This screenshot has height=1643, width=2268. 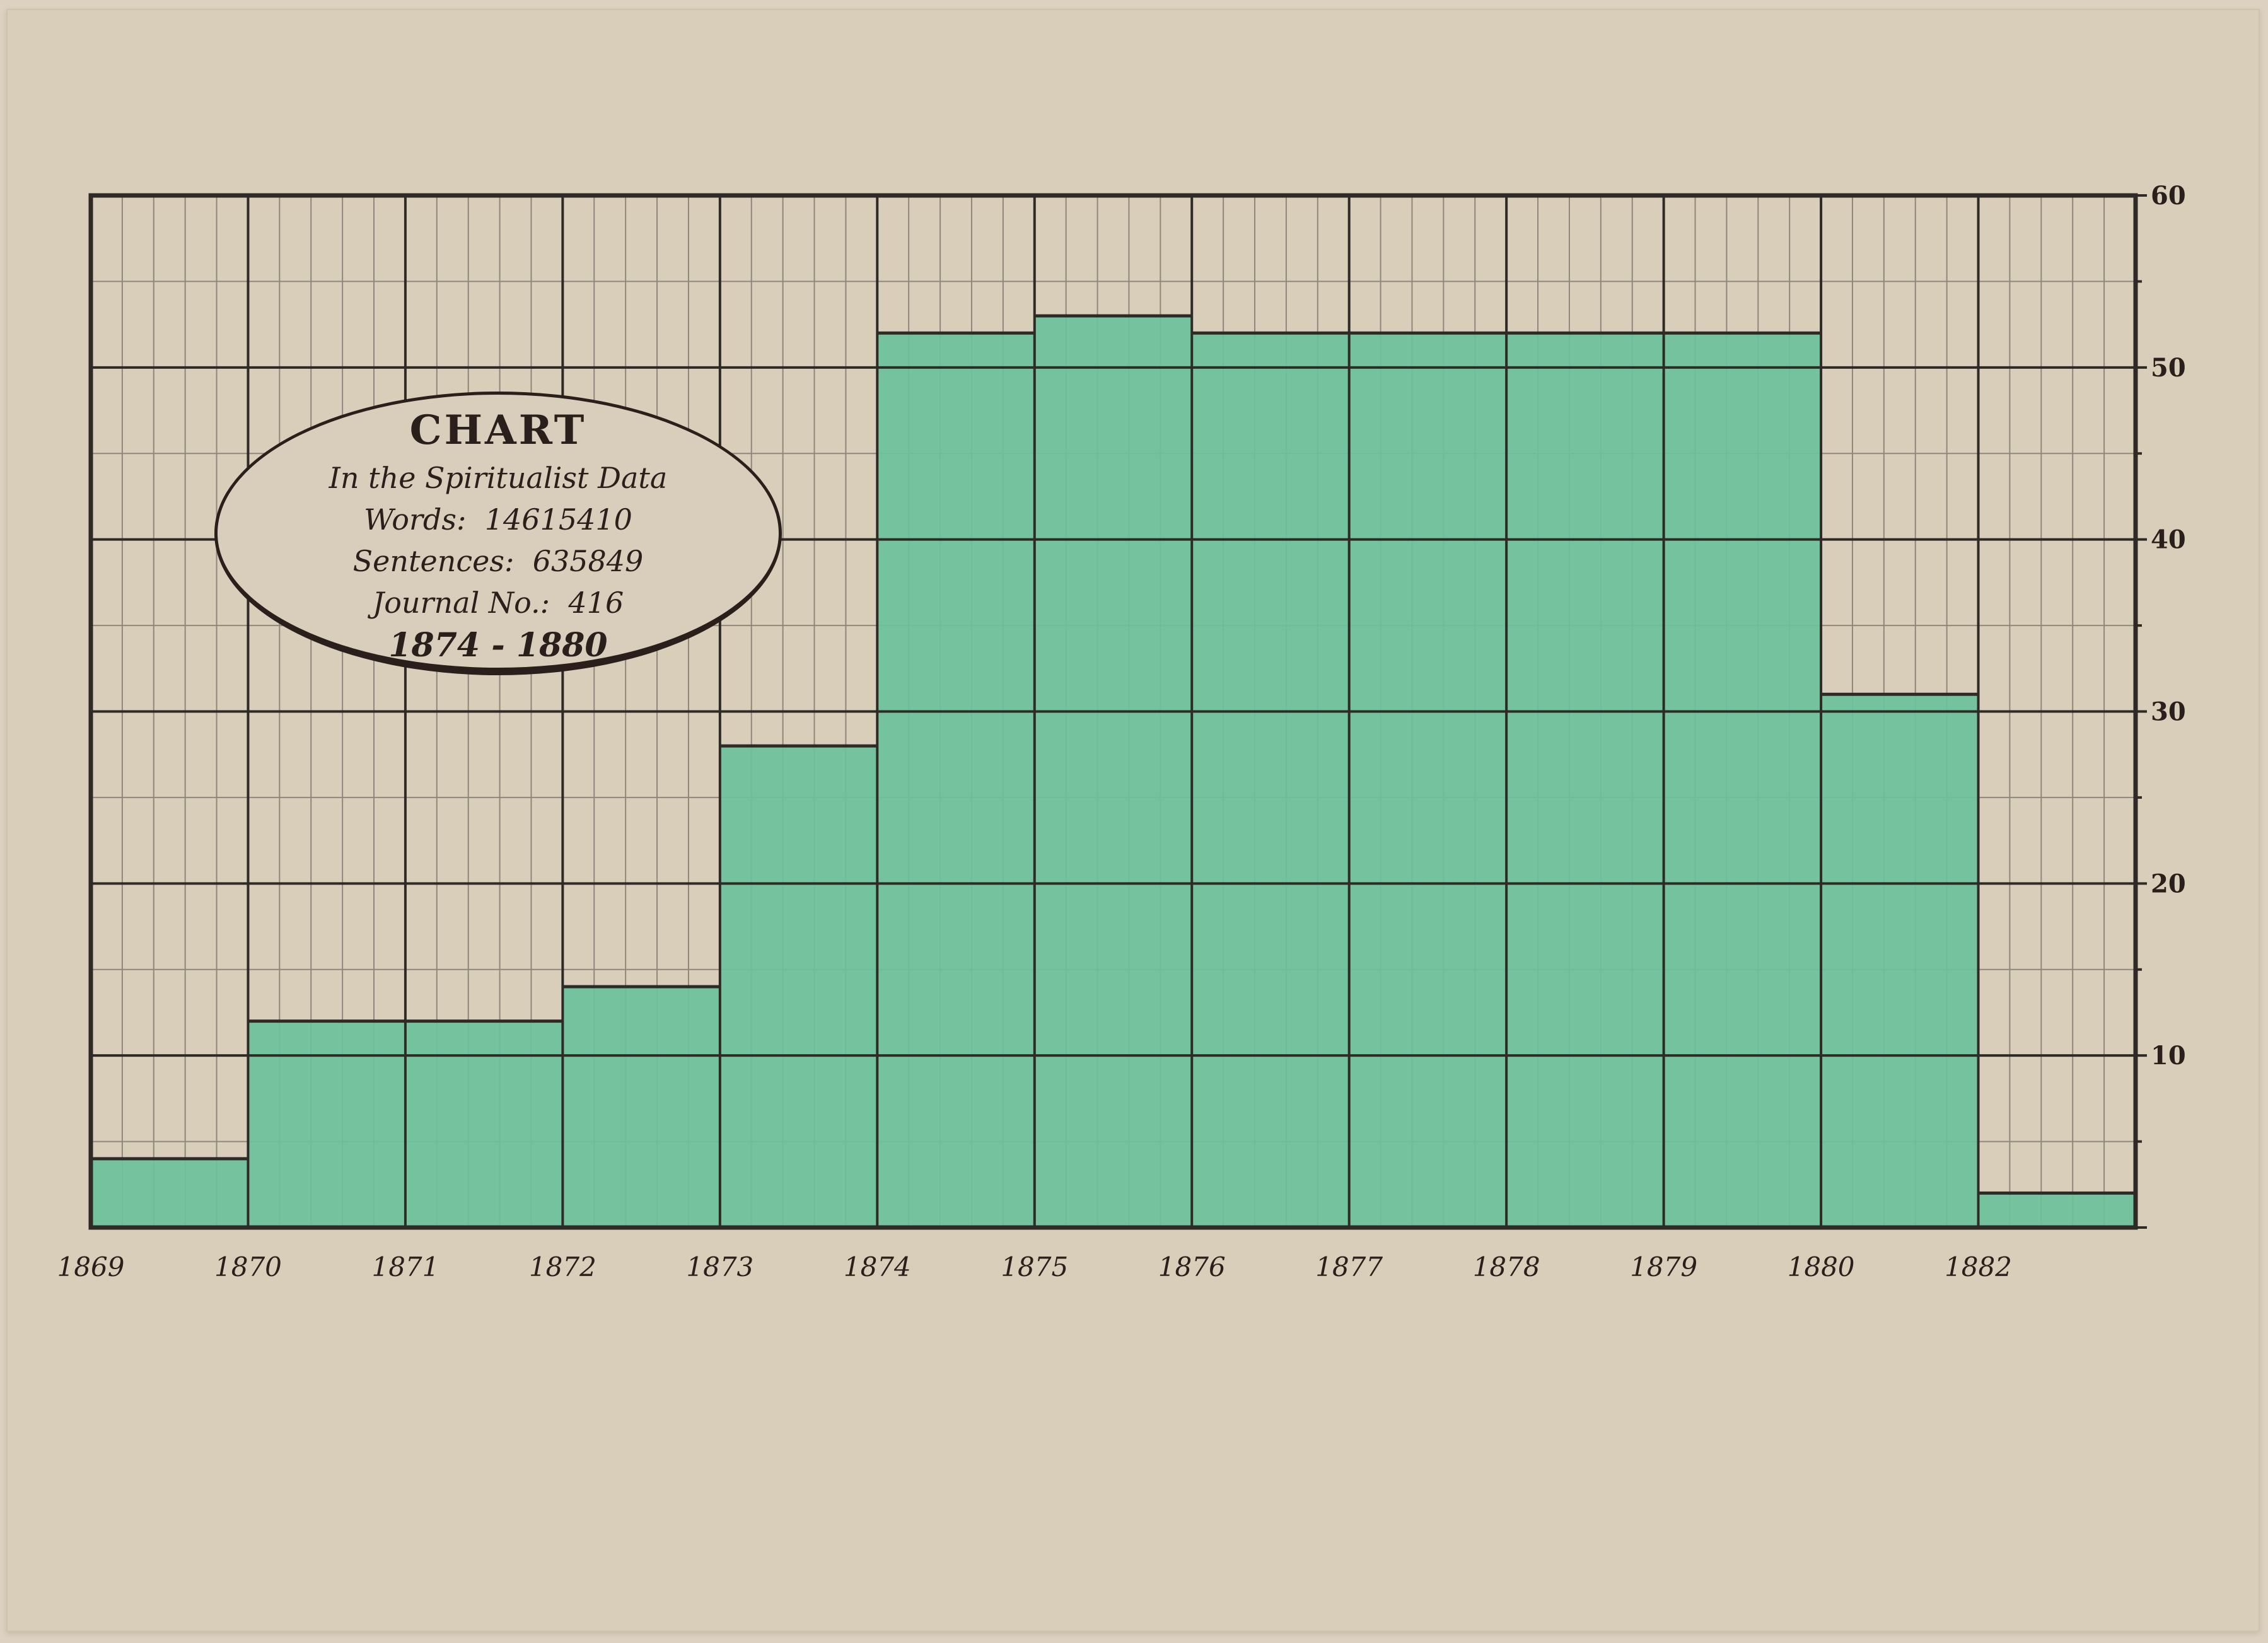 What do you see at coordinates (878, 1266) in the screenshot?
I see `x-tick-label: 1874` at bounding box center [878, 1266].